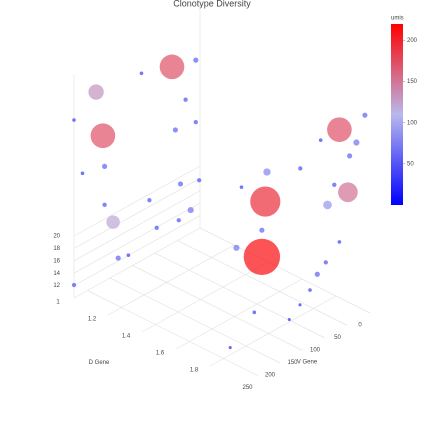  Describe the element at coordinates (270, 376) in the screenshot. I see `x-tick-label: 200` at that location.